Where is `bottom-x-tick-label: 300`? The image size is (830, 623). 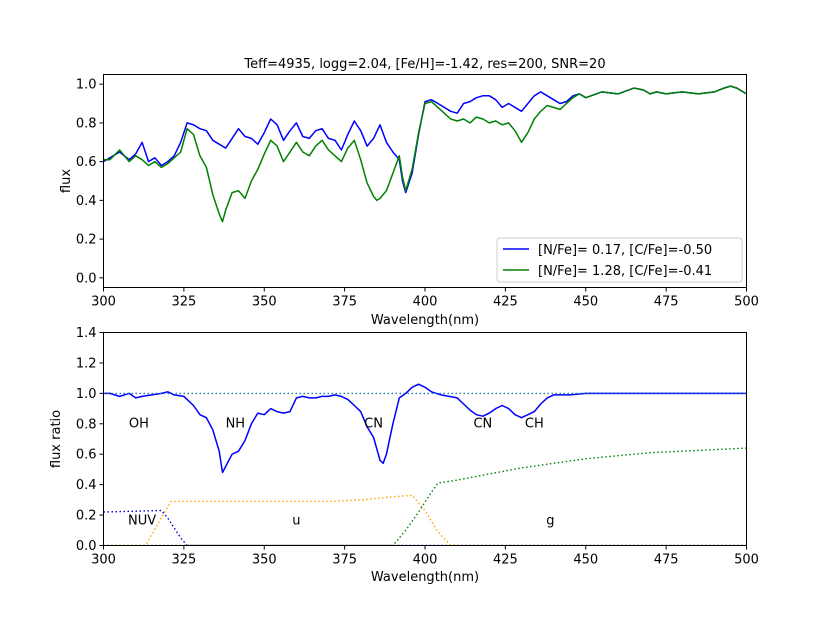
bottom-x-tick-label: 300 is located at coordinates (103, 560).